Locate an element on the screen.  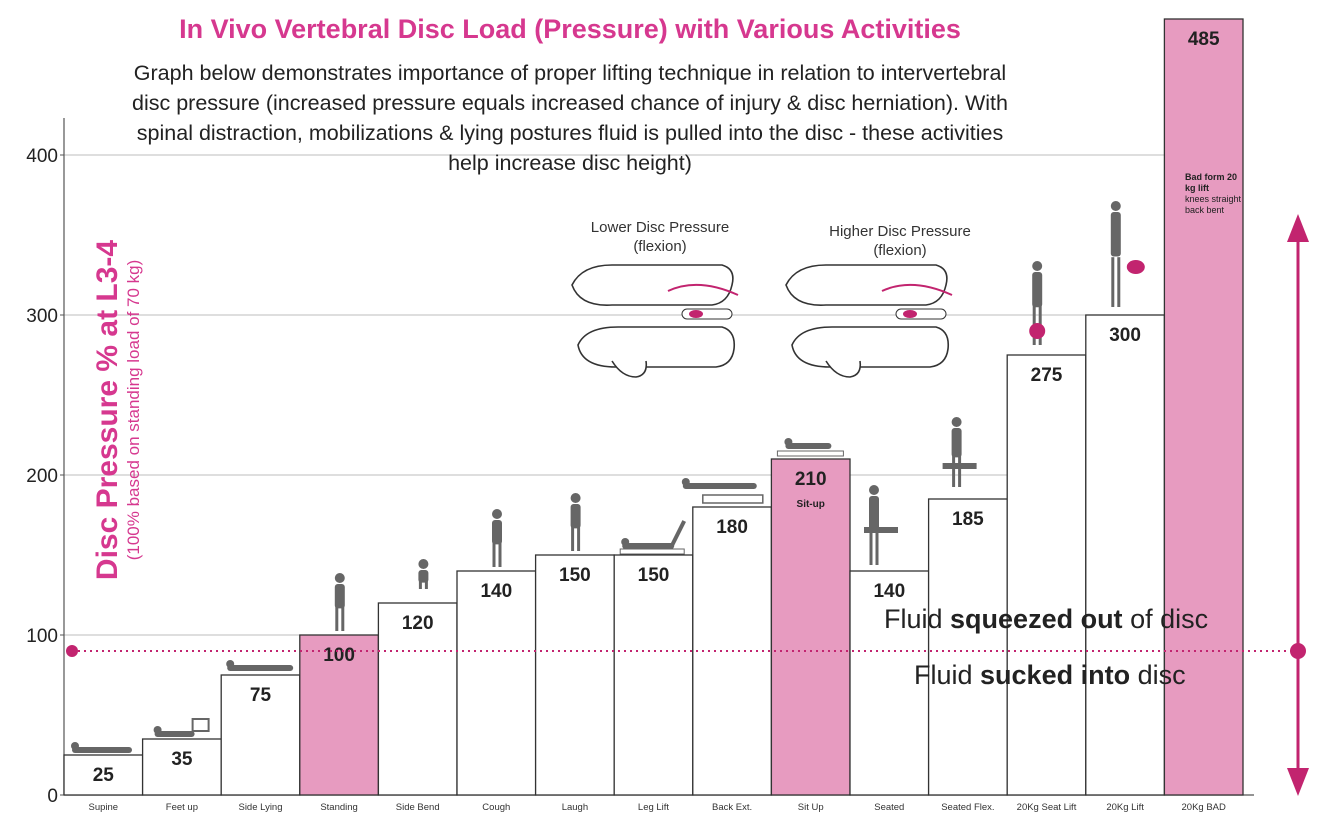
sit-up-table is located at coordinates (810, 453).